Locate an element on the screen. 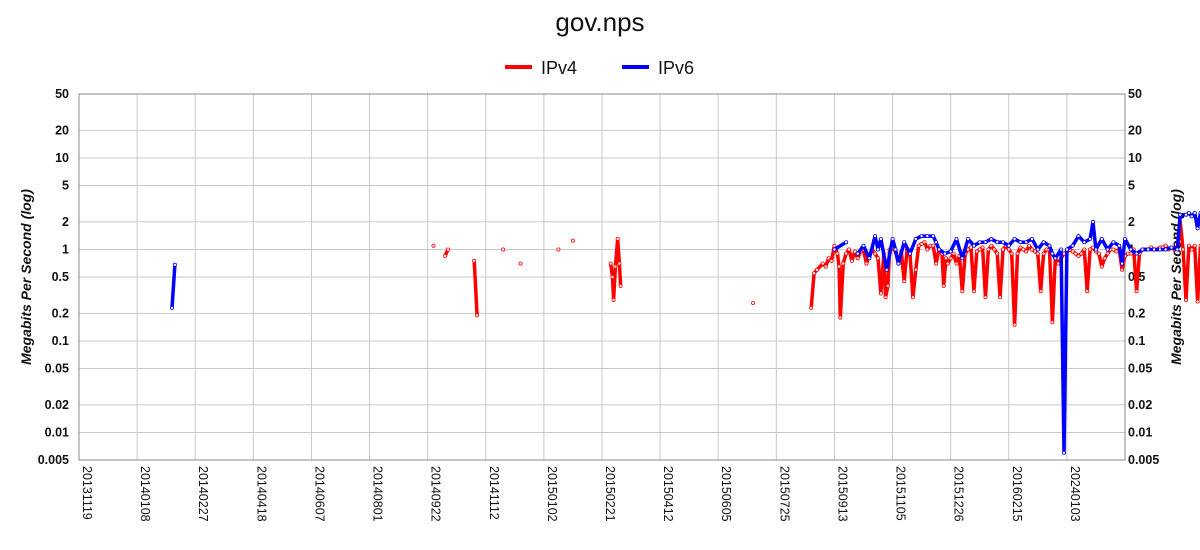  legend-item-ipv6: IPv6 is located at coordinates (658, 68).